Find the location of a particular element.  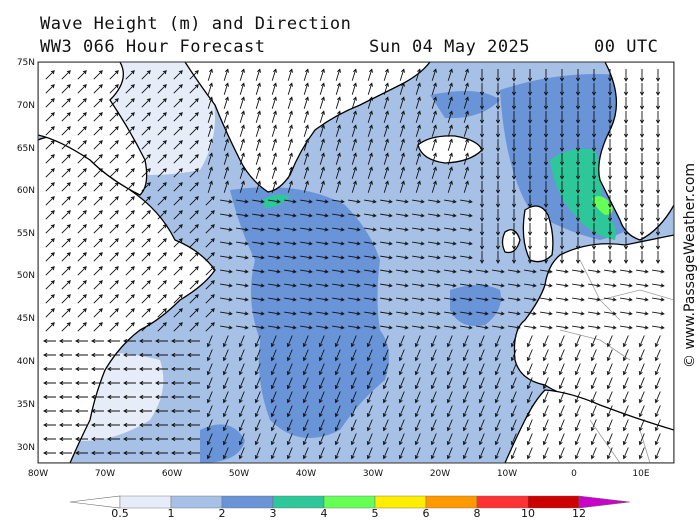

lon-label: 60W is located at coordinates (172, 474).